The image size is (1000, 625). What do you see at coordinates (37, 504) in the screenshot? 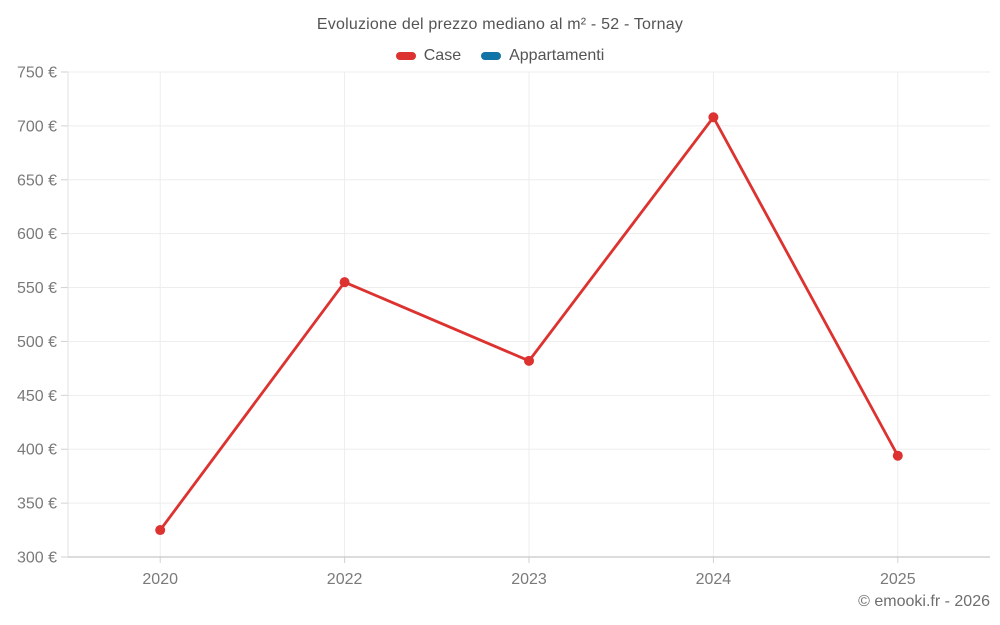
I see `y-tick-label: 350 €` at bounding box center [37, 504].